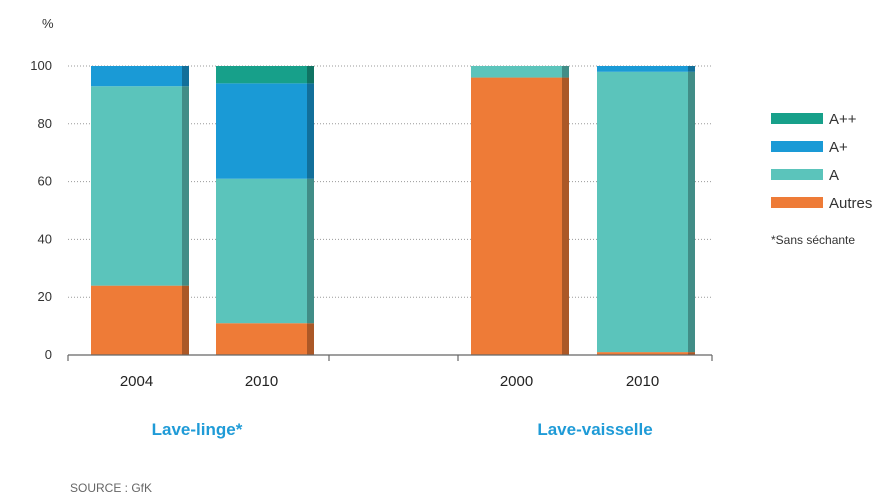 This screenshot has height=502, width=895. I want to click on legend-label: A, so click(834, 175).